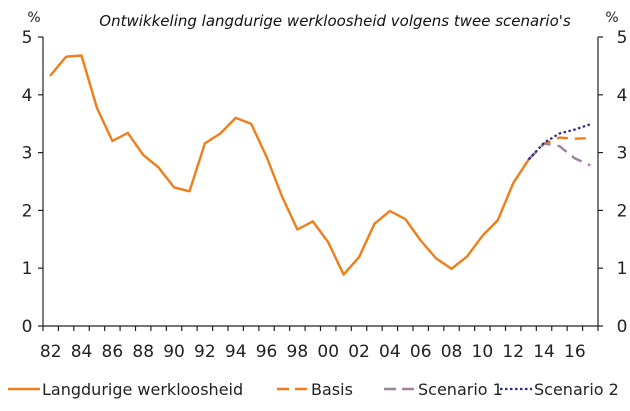 This screenshot has width=630, height=411. Describe the element at coordinates (328, 352) in the screenshot. I see `x-tick-label: 00` at that location.